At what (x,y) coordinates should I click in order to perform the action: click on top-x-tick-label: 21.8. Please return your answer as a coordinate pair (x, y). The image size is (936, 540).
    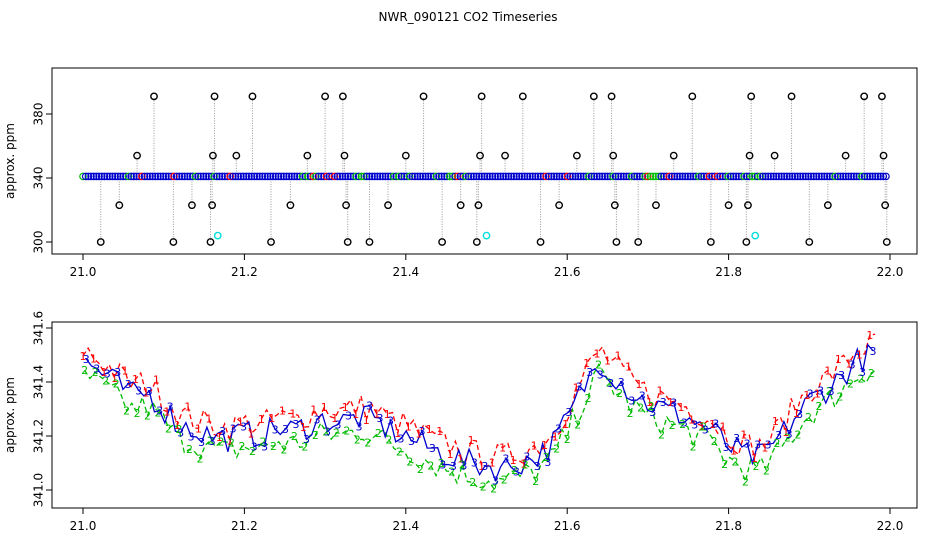
    Looking at the image, I should click on (728, 272).